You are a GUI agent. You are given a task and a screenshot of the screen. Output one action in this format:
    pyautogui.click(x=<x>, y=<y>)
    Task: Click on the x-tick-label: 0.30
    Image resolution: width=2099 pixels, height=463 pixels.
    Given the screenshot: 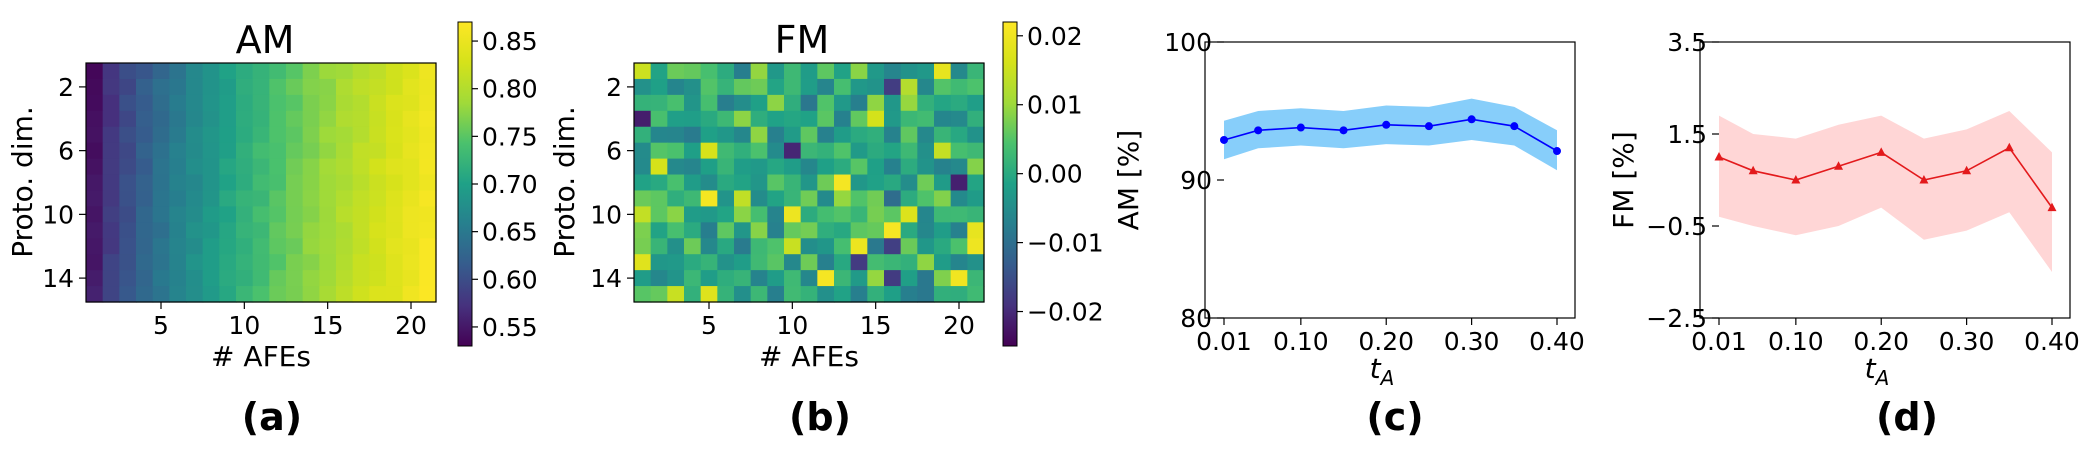 What is the action you would take?
    pyautogui.click(x=1472, y=341)
    